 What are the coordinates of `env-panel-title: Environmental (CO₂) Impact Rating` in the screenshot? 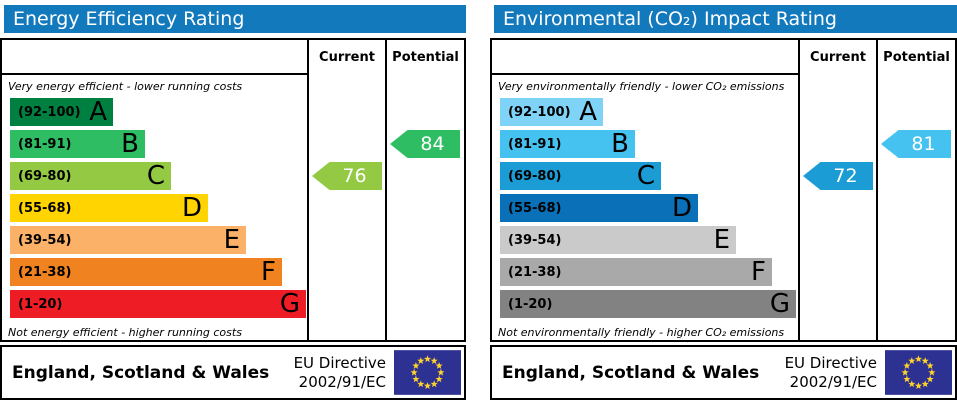 It's located at (725, 19).